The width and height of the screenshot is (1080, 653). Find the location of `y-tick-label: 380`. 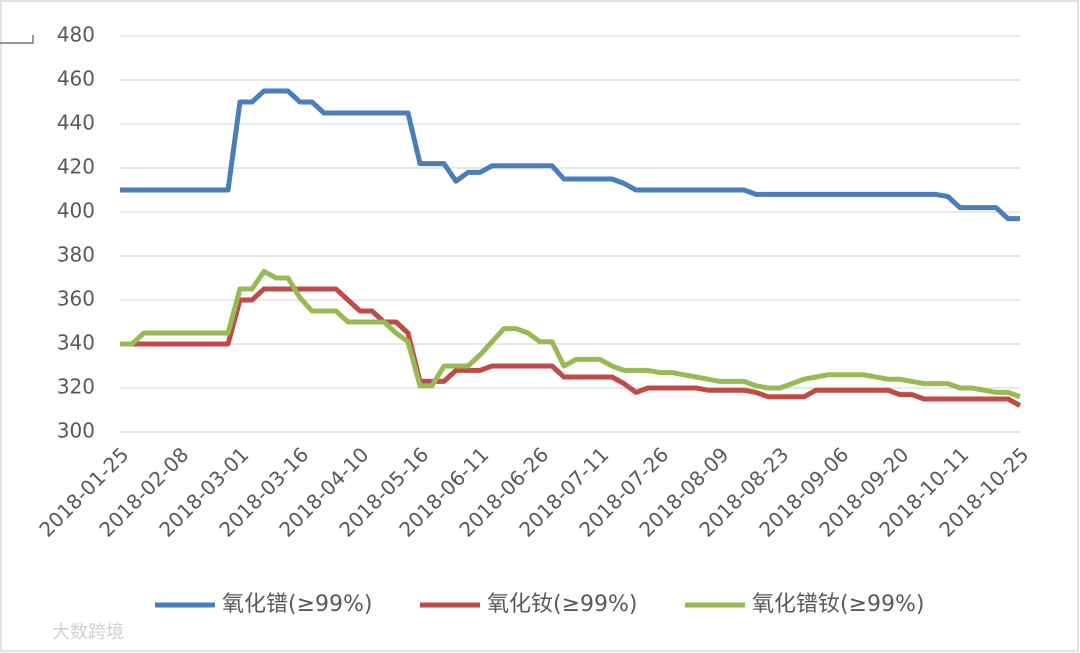

y-tick-label: 380 is located at coordinates (76, 255).